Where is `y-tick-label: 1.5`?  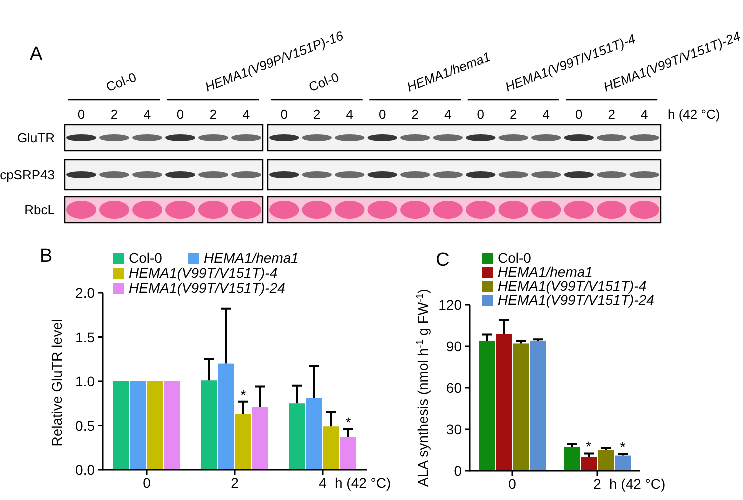
y-tick-label: 1.5 is located at coordinates (86, 337).